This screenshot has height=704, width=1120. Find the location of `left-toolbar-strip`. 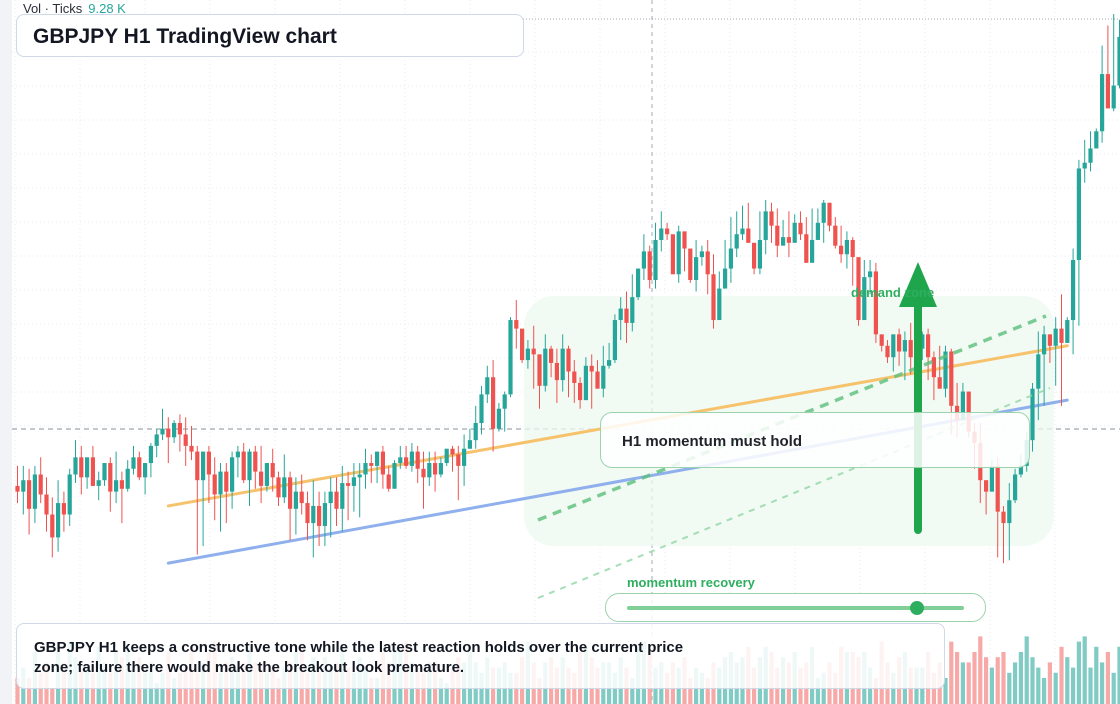

left-toolbar-strip is located at coordinates (6, 352).